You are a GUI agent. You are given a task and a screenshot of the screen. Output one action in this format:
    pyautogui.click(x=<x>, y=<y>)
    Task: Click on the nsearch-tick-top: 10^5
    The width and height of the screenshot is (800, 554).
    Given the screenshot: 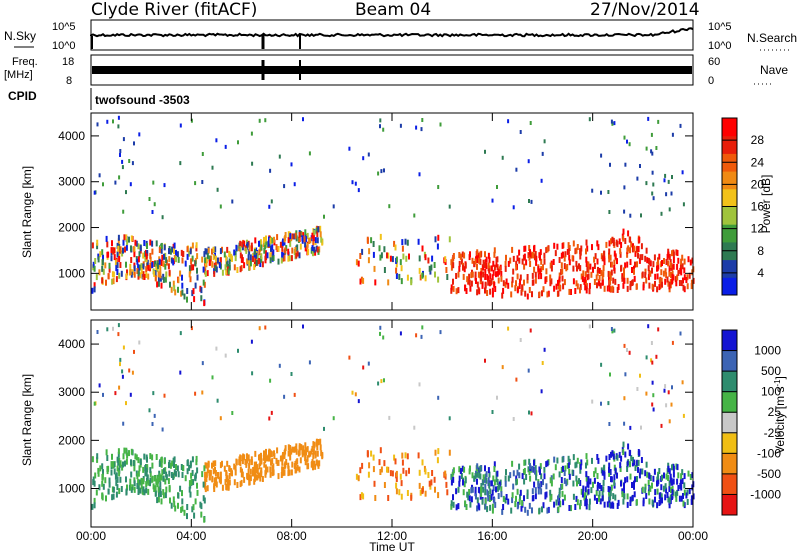 What is the action you would take?
    pyautogui.click(x=720, y=27)
    